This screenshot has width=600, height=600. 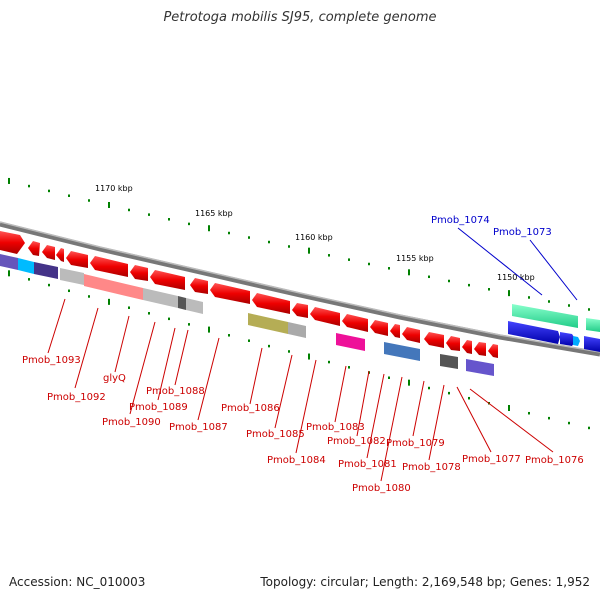 What do you see at coordinates (275, 434) in the screenshot?
I see `gene-label: Pmob_1085` at bounding box center [275, 434].